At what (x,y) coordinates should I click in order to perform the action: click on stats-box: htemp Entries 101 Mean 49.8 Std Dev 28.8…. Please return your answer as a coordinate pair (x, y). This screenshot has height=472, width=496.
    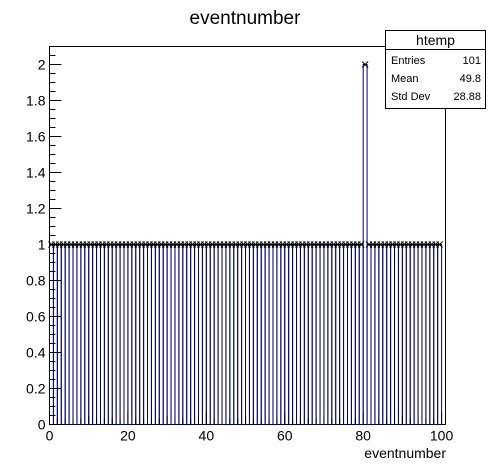
    Looking at the image, I should click on (436, 70).